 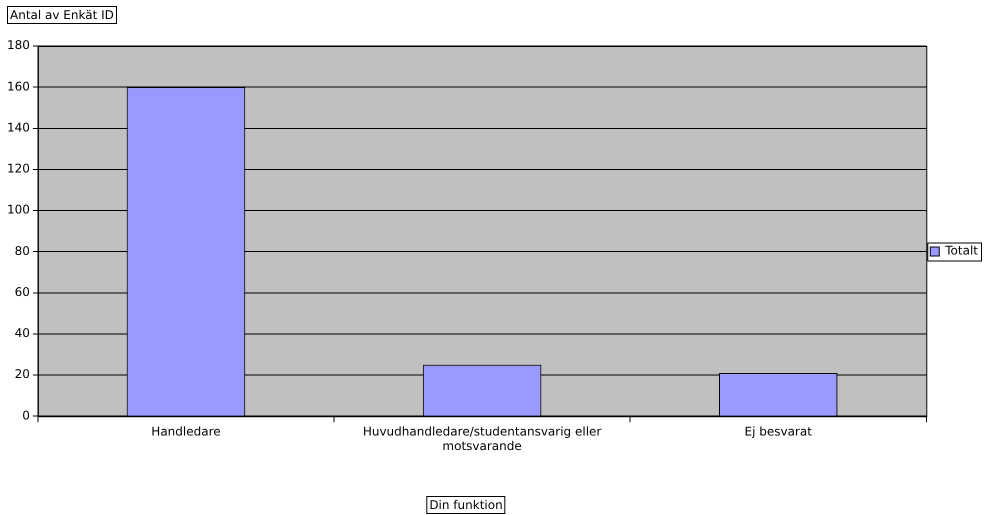 What do you see at coordinates (18, 169) in the screenshot?
I see `y-tick-label: 120` at bounding box center [18, 169].